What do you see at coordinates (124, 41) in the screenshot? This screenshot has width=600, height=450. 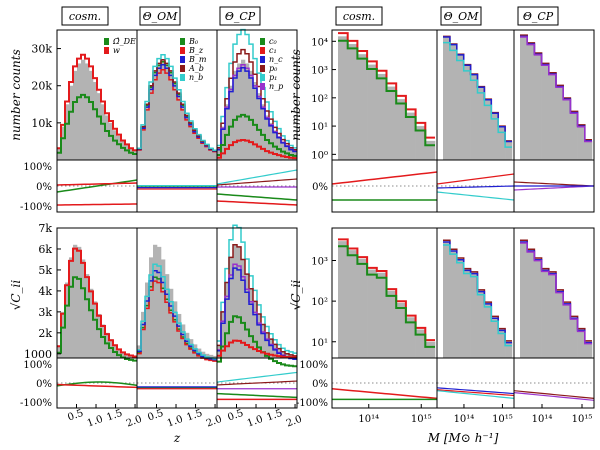 I see `legend-cosm-label: Ω̂_DE` at bounding box center [124, 41].